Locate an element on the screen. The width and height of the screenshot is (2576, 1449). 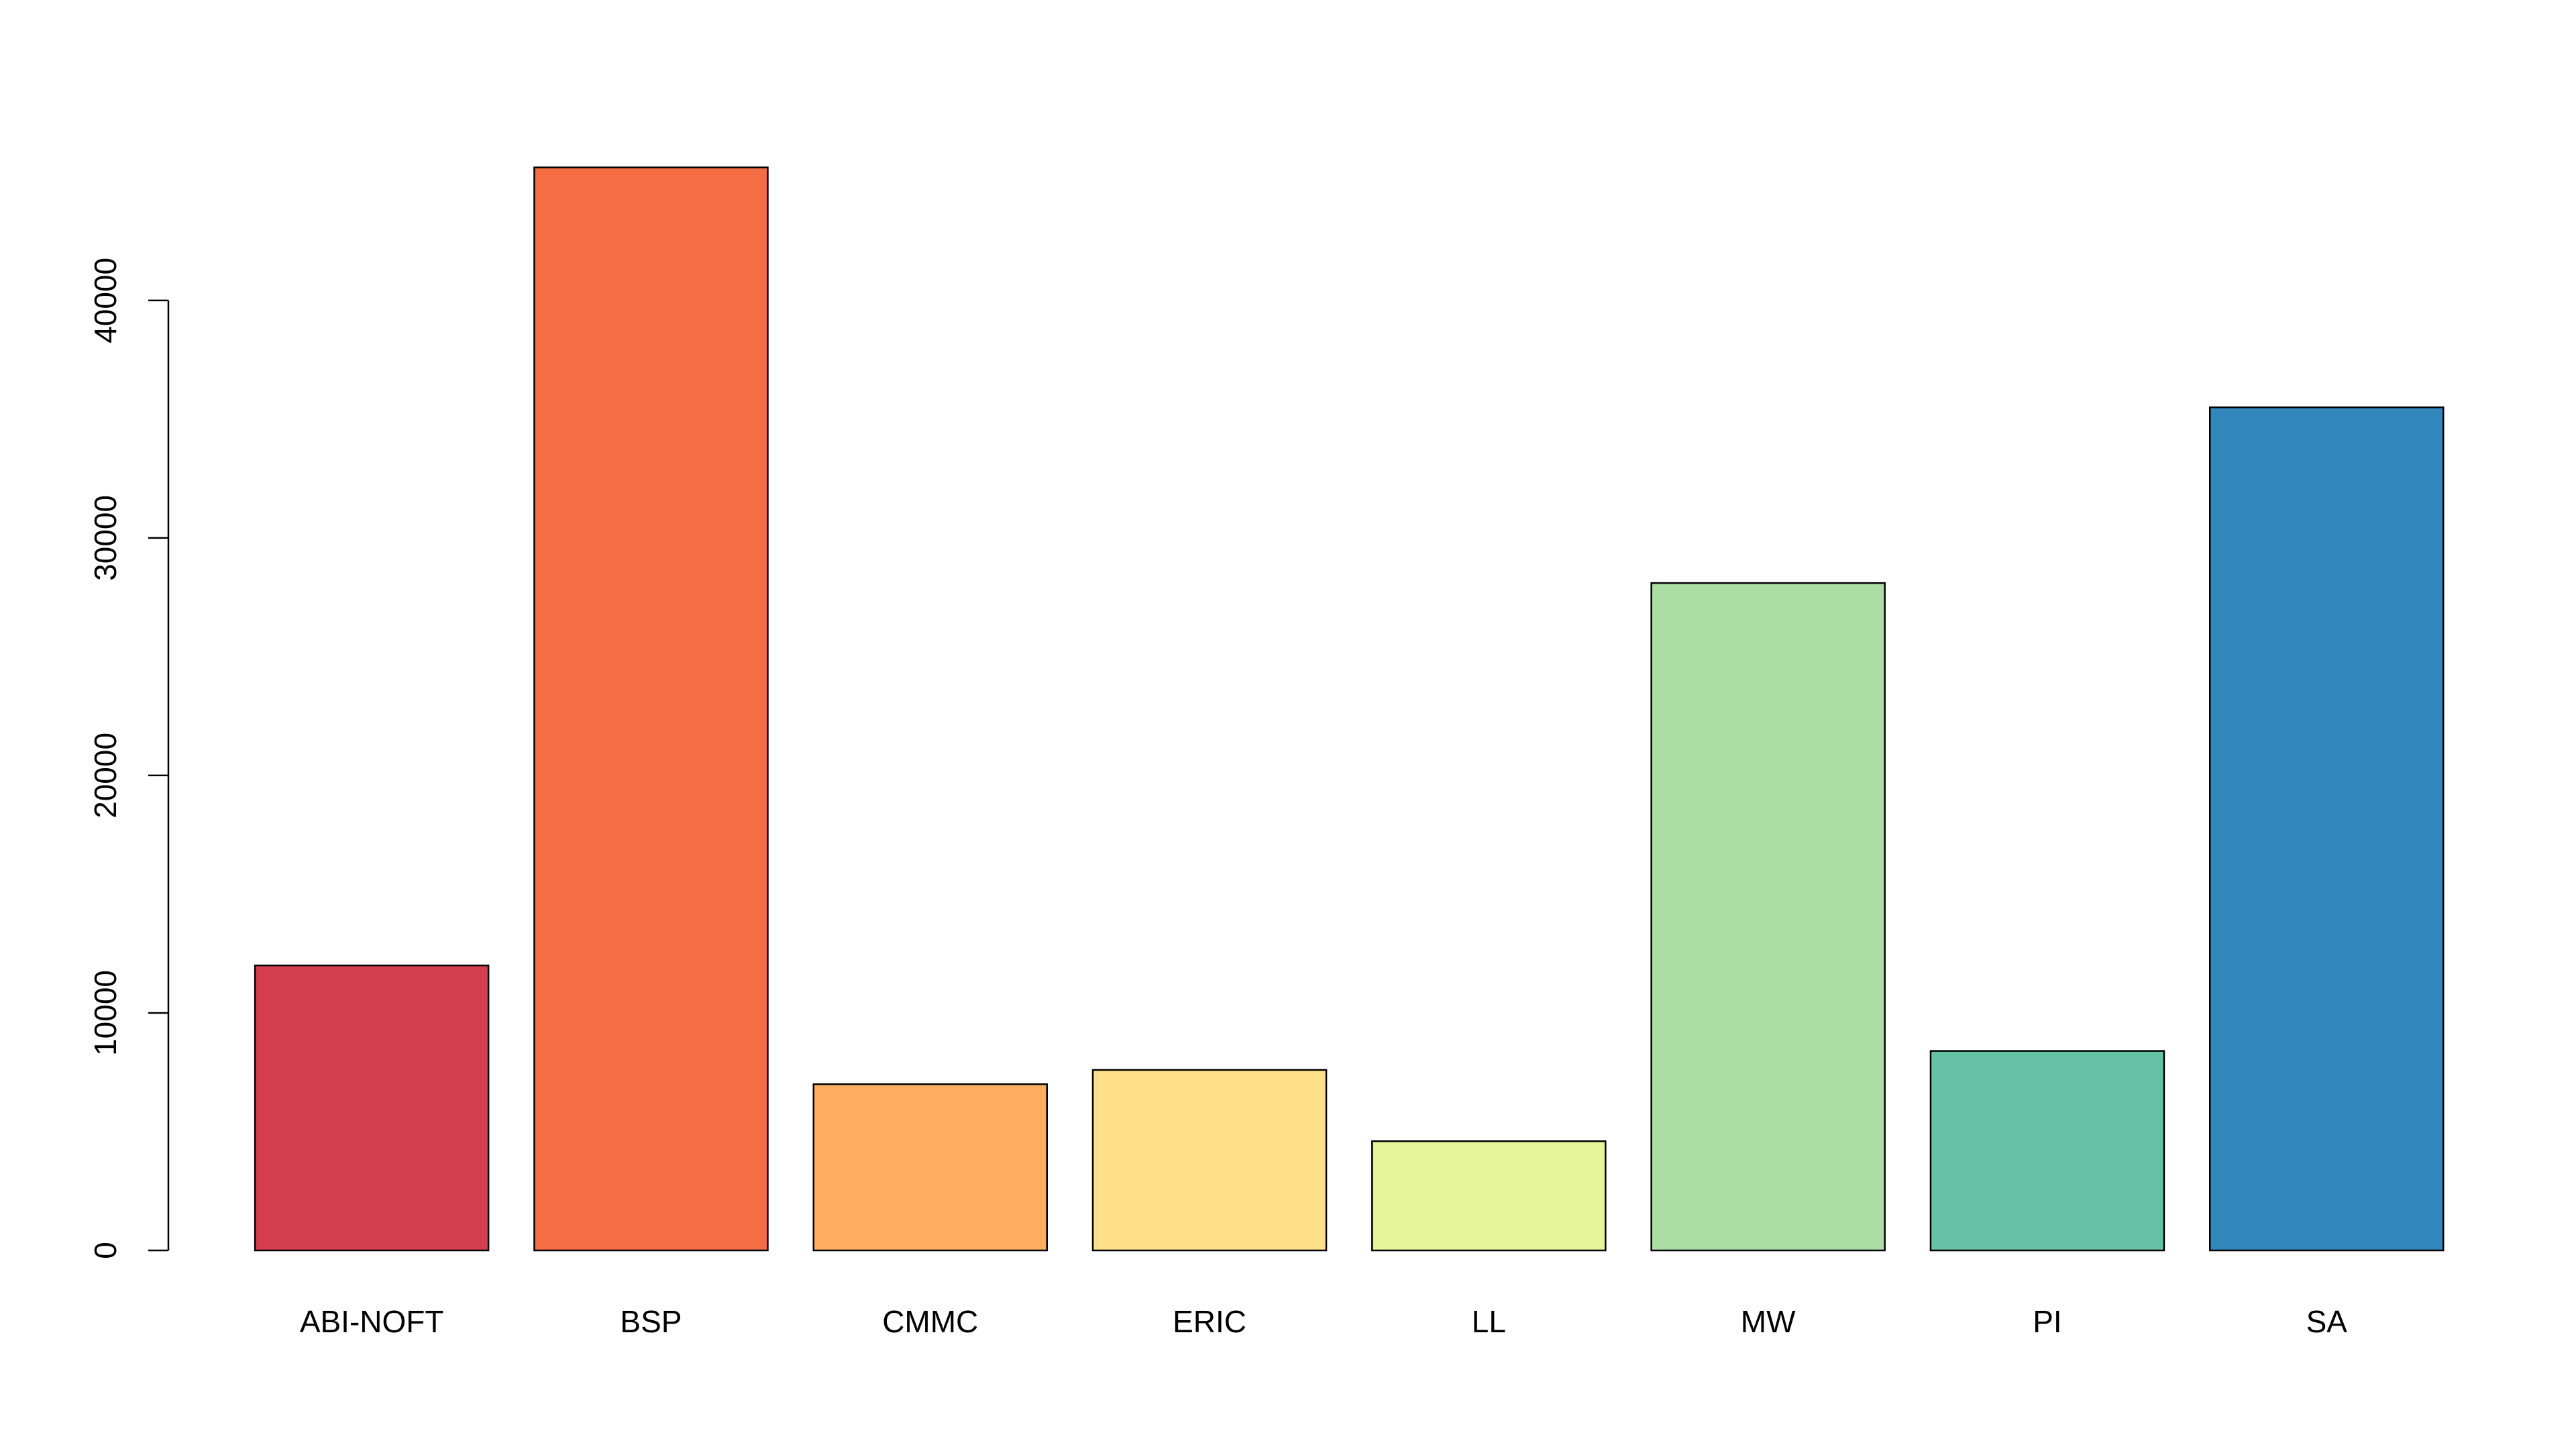
y-tick-label: 20000 is located at coordinates (105, 775).